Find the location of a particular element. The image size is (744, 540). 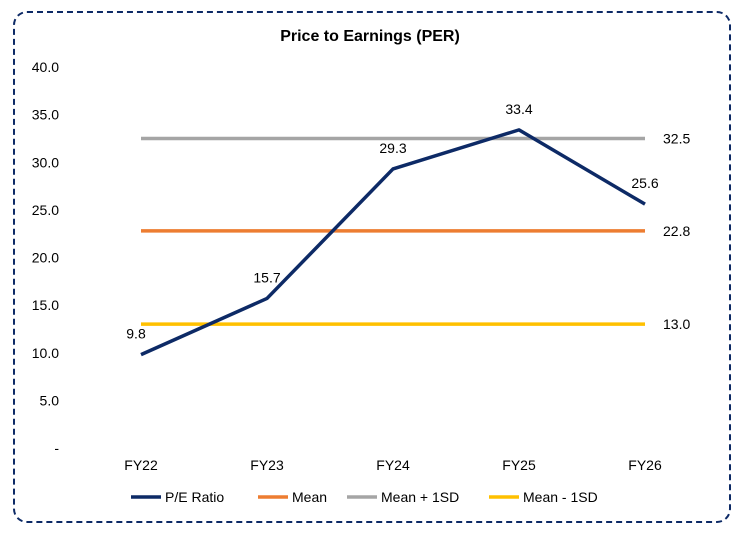

y-tick-label: 5.0 is located at coordinates (50, 400).